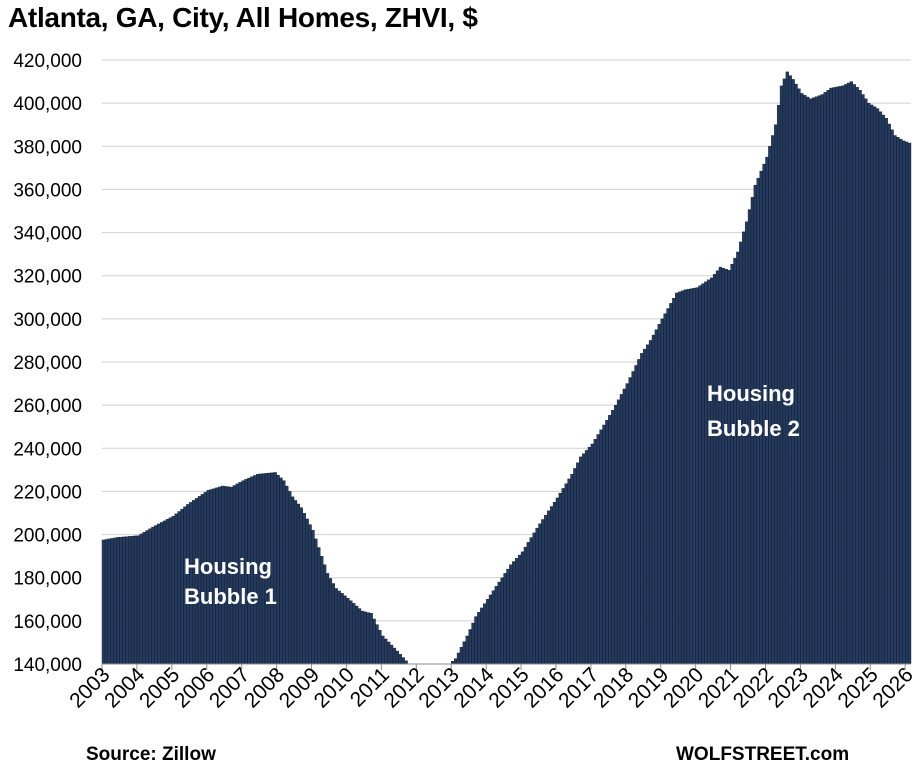  What do you see at coordinates (47, 234) in the screenshot?
I see `y-tick-label: 340,000` at bounding box center [47, 234].